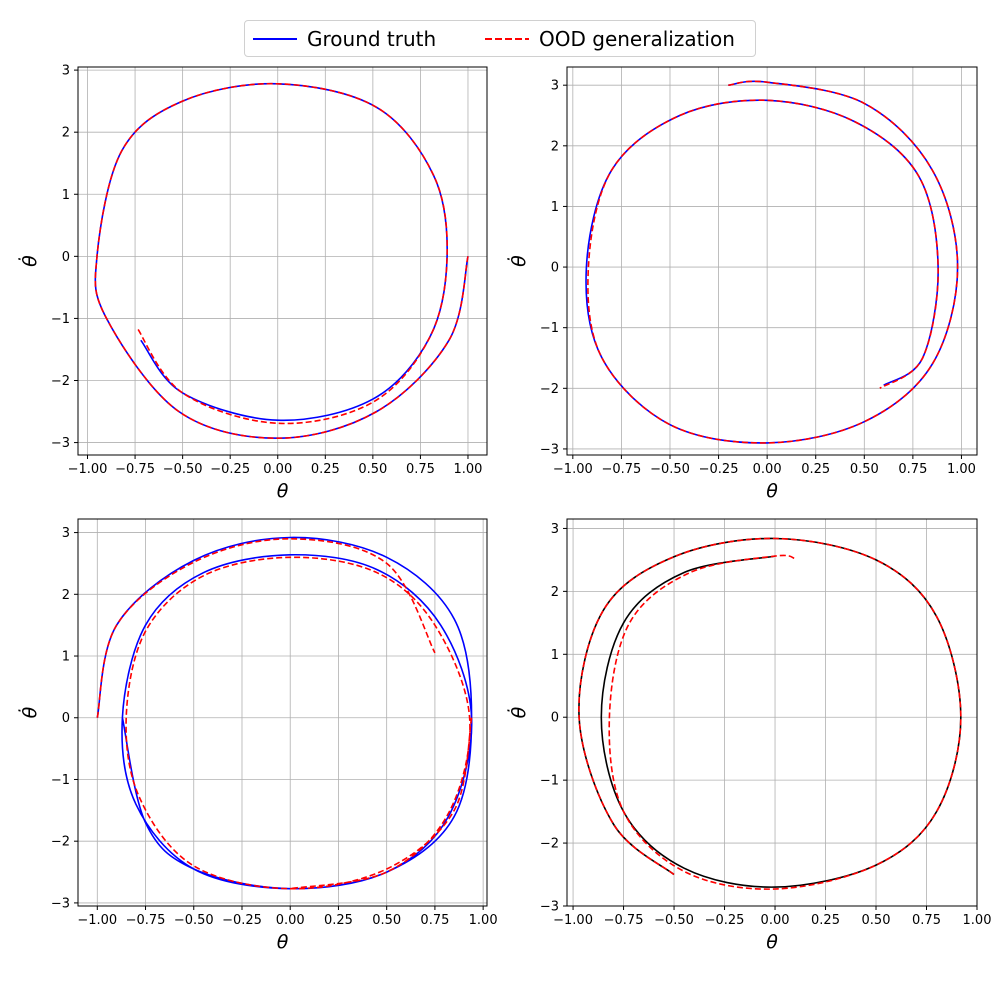 Image resolution: width=1000 pixels, height=1000 pixels. Describe the element at coordinates (637, 38) in the screenshot. I see `legend-label: OOD generalization` at that location.